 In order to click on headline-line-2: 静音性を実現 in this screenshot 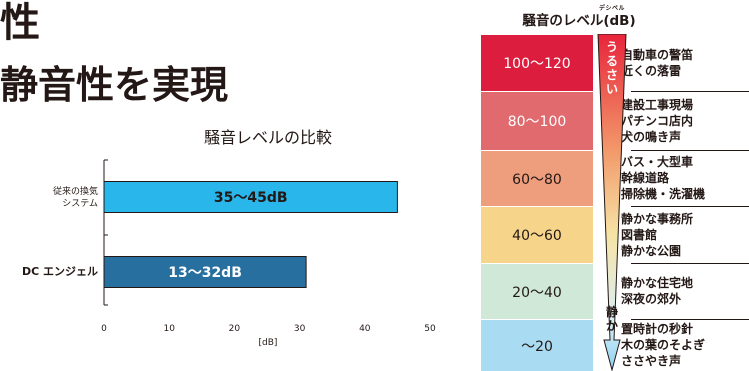, I will do `click(114, 85)`.